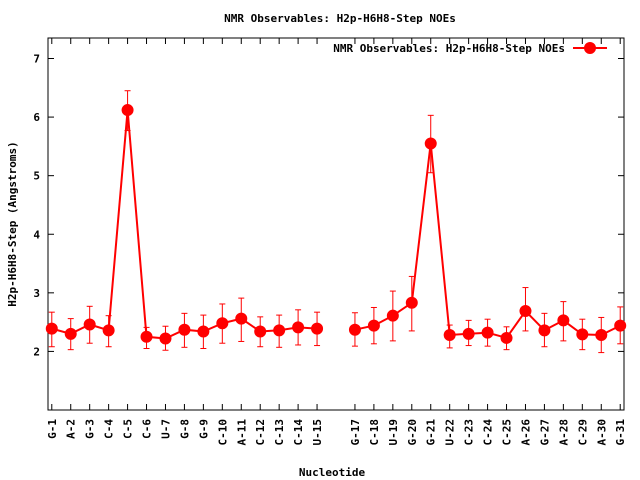 This screenshot has height=480, width=640. I want to click on legend: NMR Observables: H2p-H6H8-Step NOEs, so click(470, 48).